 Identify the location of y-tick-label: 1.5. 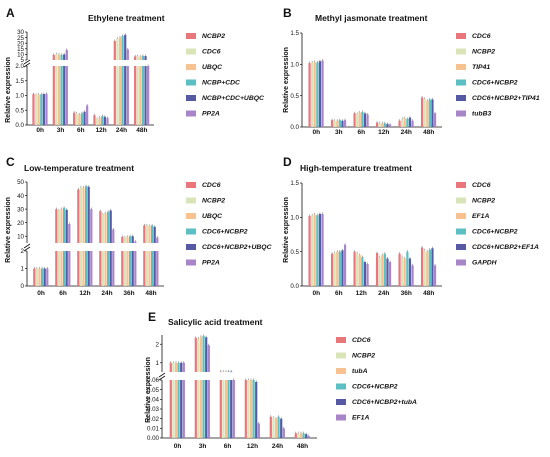
(294, 183).